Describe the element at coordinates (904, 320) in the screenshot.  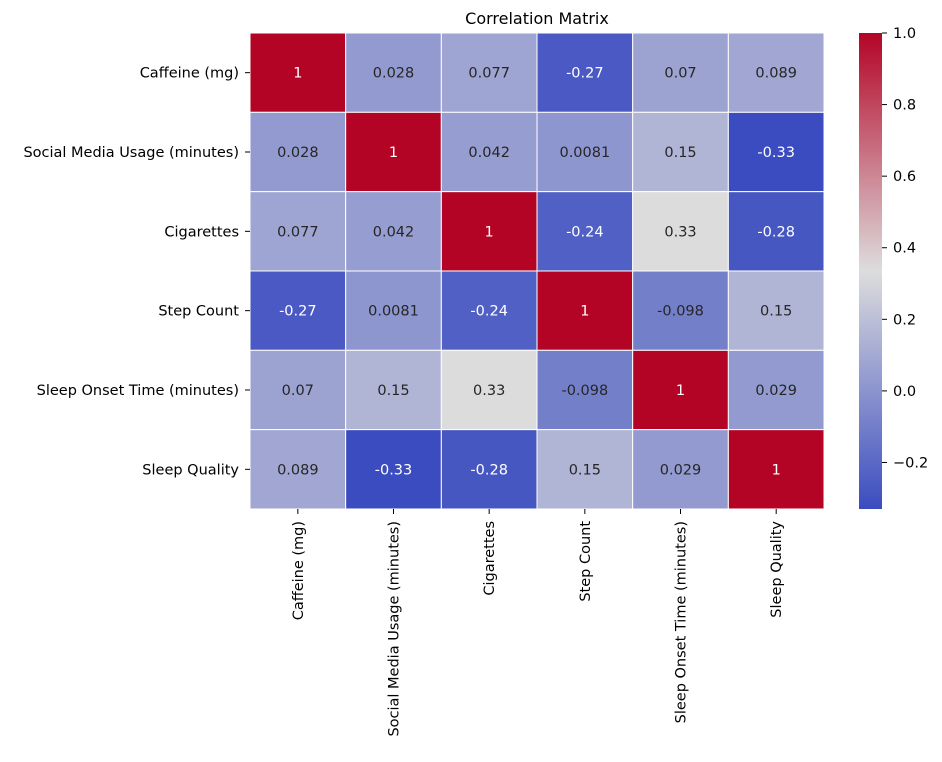
I see `colorbar-tick-label: 0.2` at that location.